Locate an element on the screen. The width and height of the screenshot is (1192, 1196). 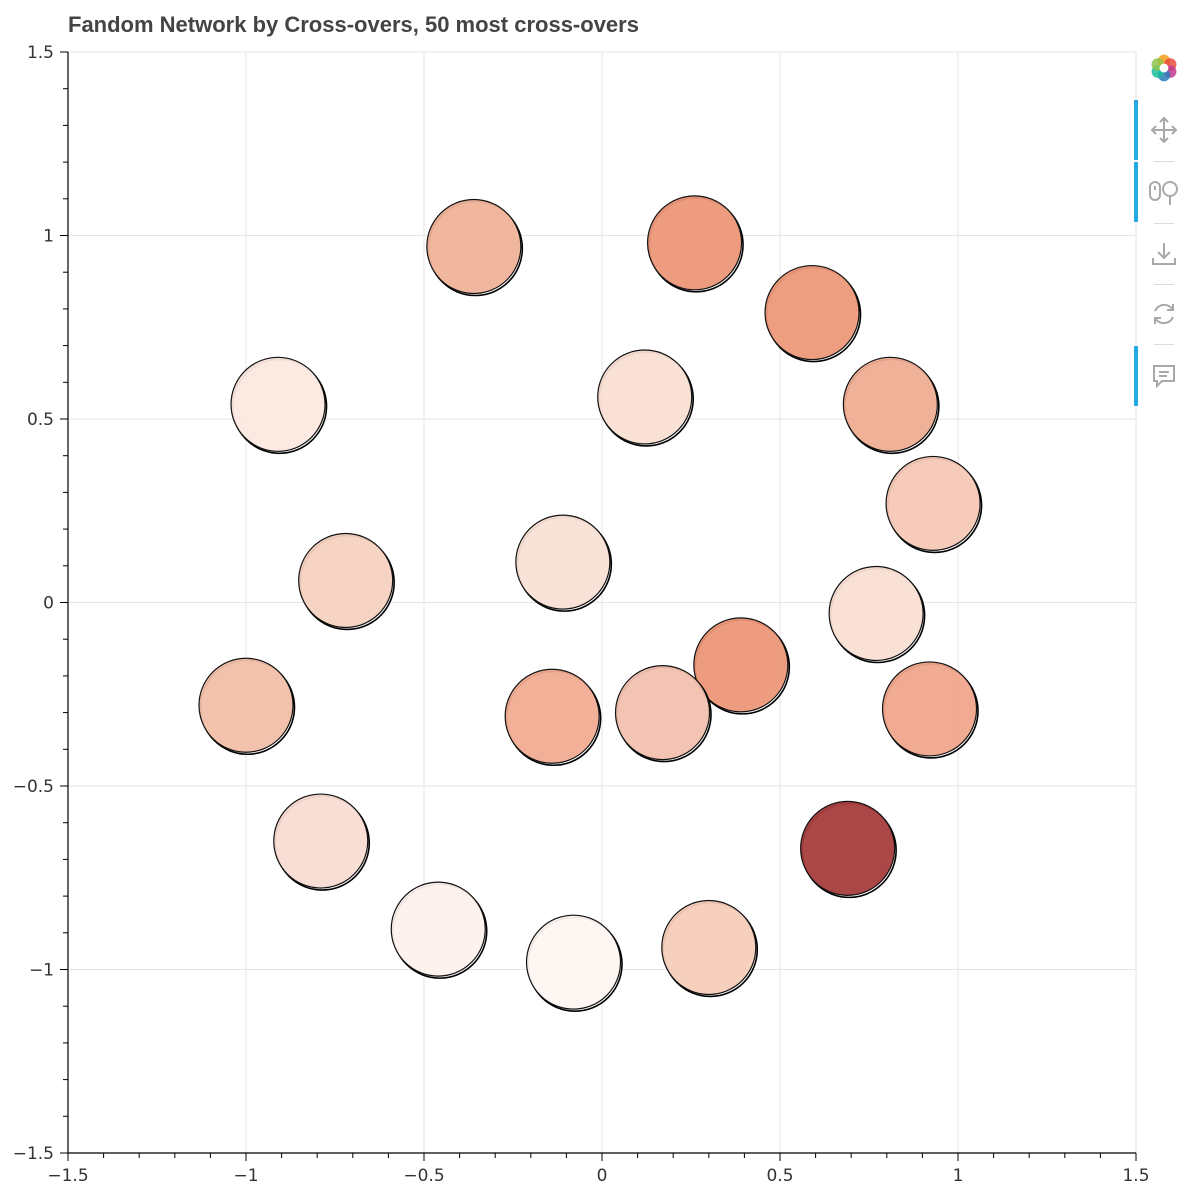
chart-toolbar is located at coordinates (1163, 234).